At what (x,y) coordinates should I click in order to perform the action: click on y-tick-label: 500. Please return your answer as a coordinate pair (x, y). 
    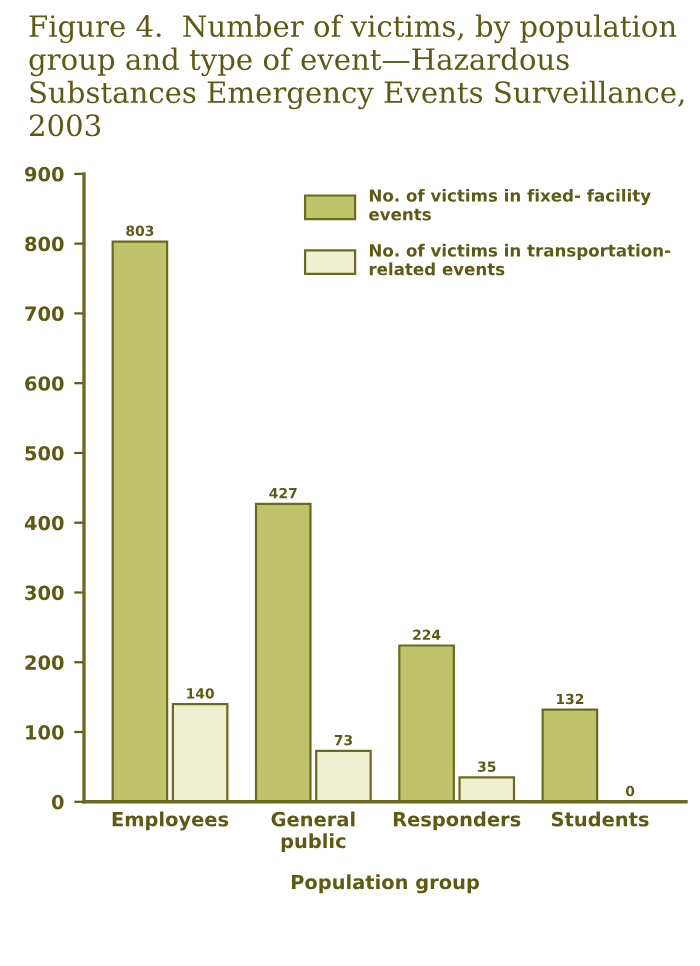
    Looking at the image, I should click on (44, 453).